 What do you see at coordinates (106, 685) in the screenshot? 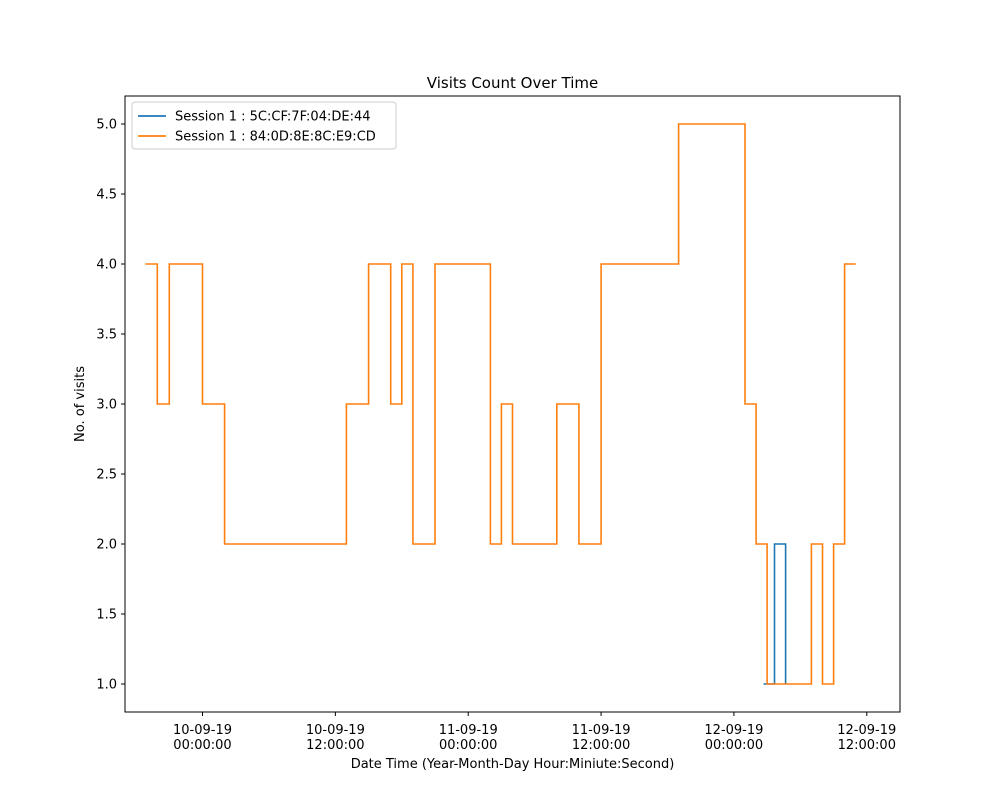
I see `y-tick-label: 1.0` at bounding box center [106, 685].